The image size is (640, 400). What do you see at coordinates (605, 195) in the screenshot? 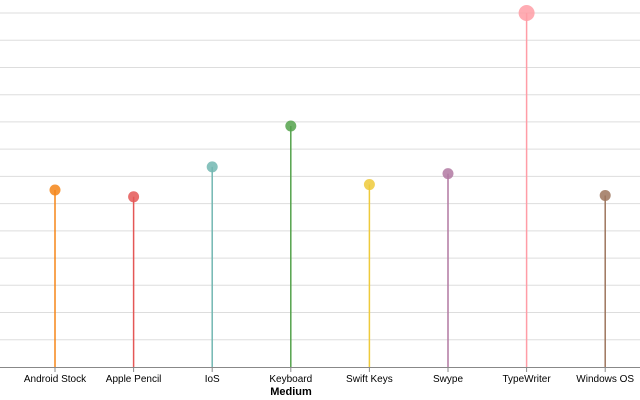
I see `dot-windows-os` at bounding box center [605, 195].